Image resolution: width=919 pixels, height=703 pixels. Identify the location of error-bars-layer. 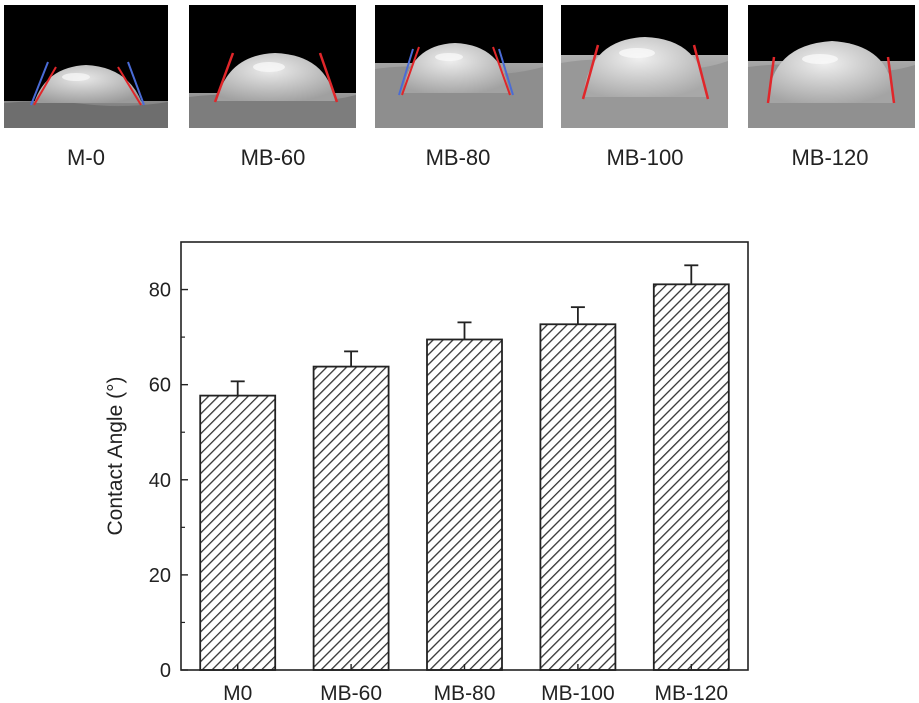
(464, 330).